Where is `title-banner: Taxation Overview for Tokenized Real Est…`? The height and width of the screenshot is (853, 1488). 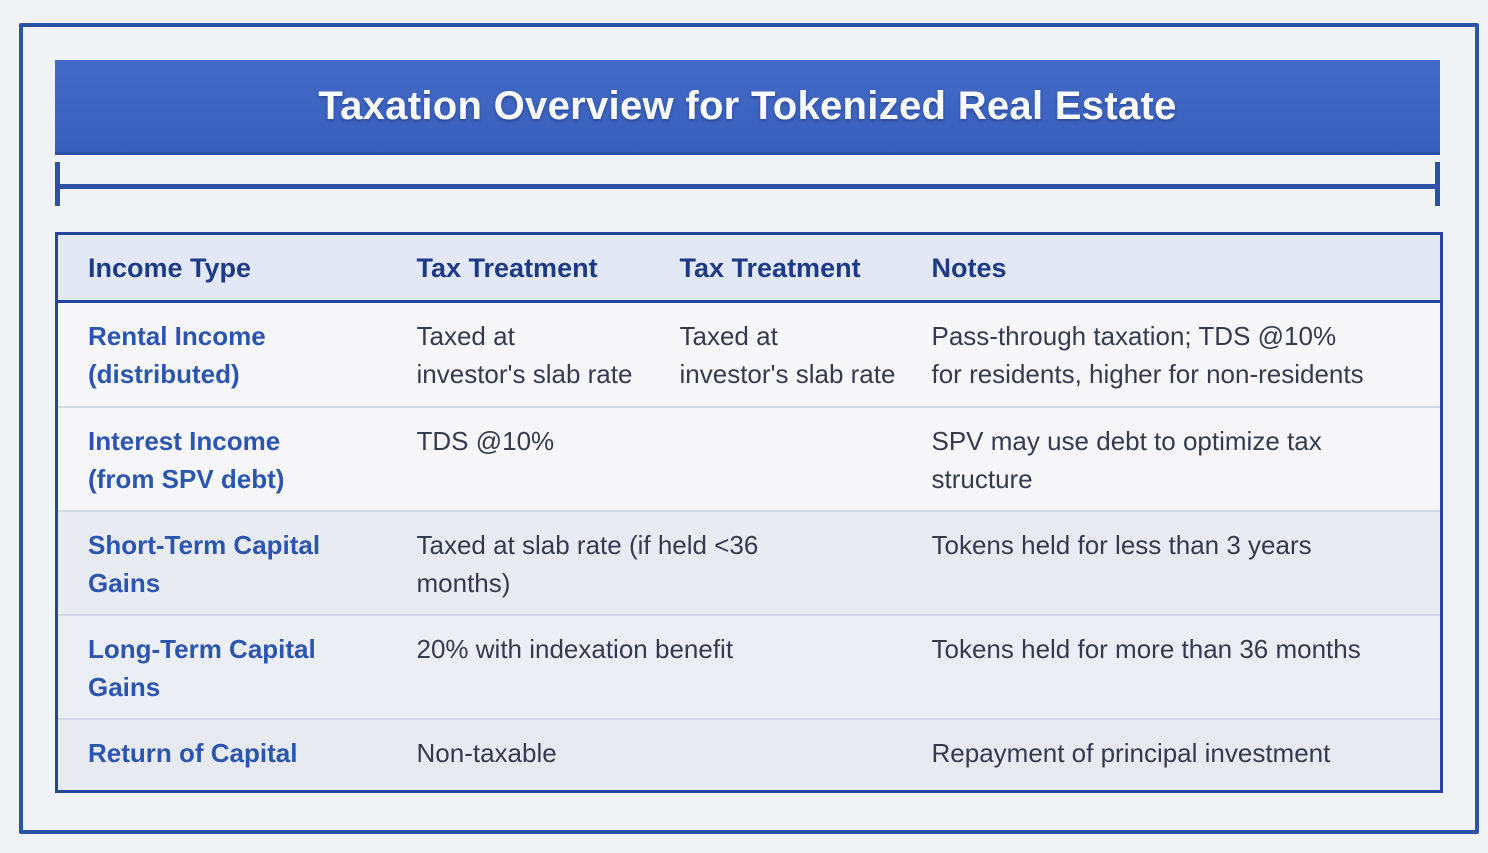 title-banner: Taxation Overview for Tokenized Real Est… is located at coordinates (747, 107).